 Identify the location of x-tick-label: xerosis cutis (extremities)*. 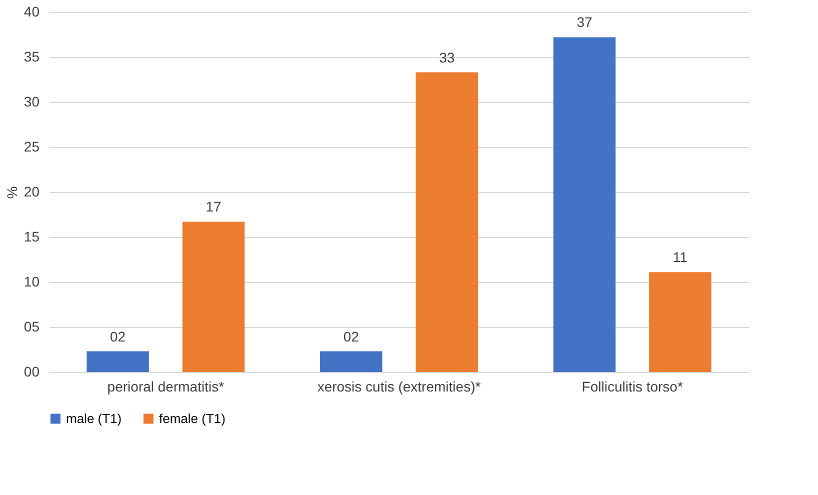
(399, 386).